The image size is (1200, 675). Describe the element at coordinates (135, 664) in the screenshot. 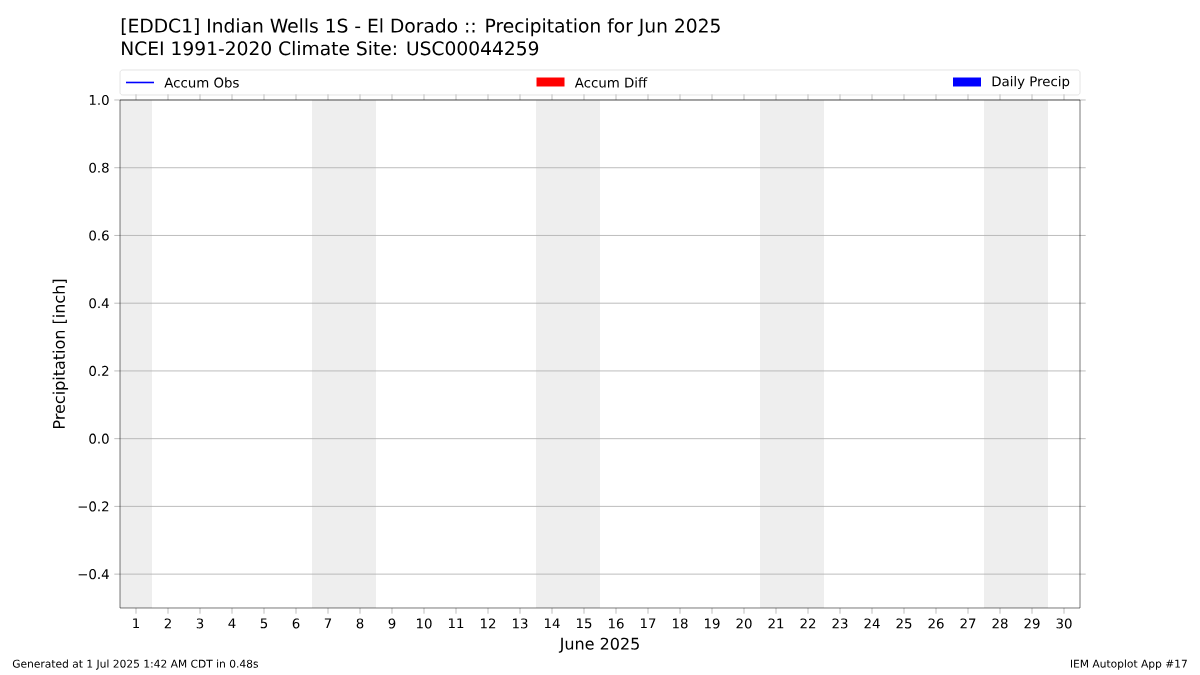

I see `text: Generated at 1 Jul 2025 1:42 AM CDT in 0.48s` at that location.